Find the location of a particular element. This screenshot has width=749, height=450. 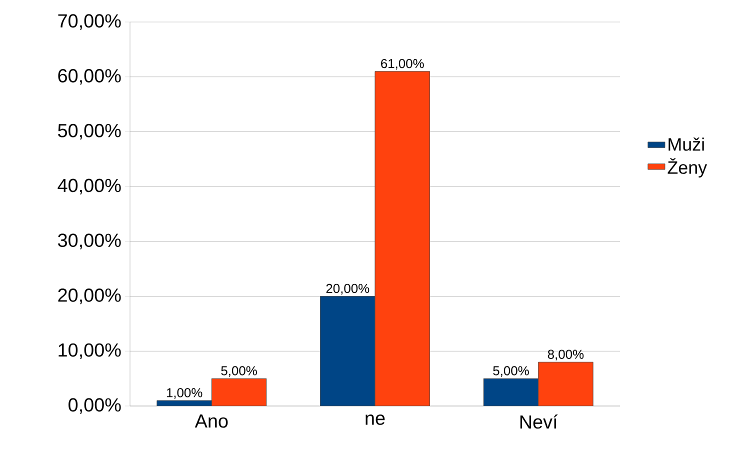

data-label: 8,00% is located at coordinates (566, 355).